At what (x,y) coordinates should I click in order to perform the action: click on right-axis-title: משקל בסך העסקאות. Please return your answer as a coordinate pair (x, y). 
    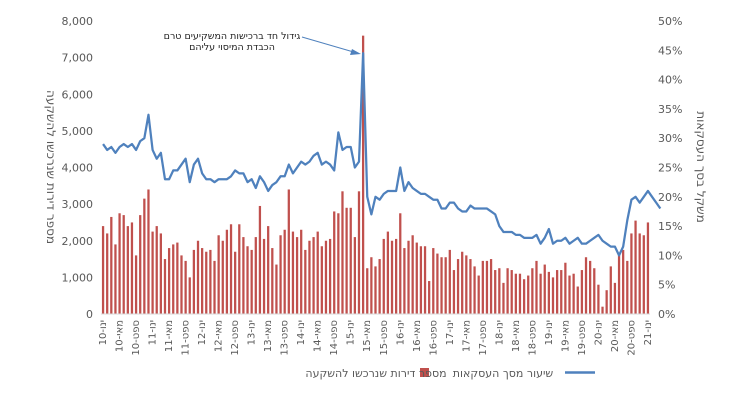
    Looking at the image, I should click on (701, 167).